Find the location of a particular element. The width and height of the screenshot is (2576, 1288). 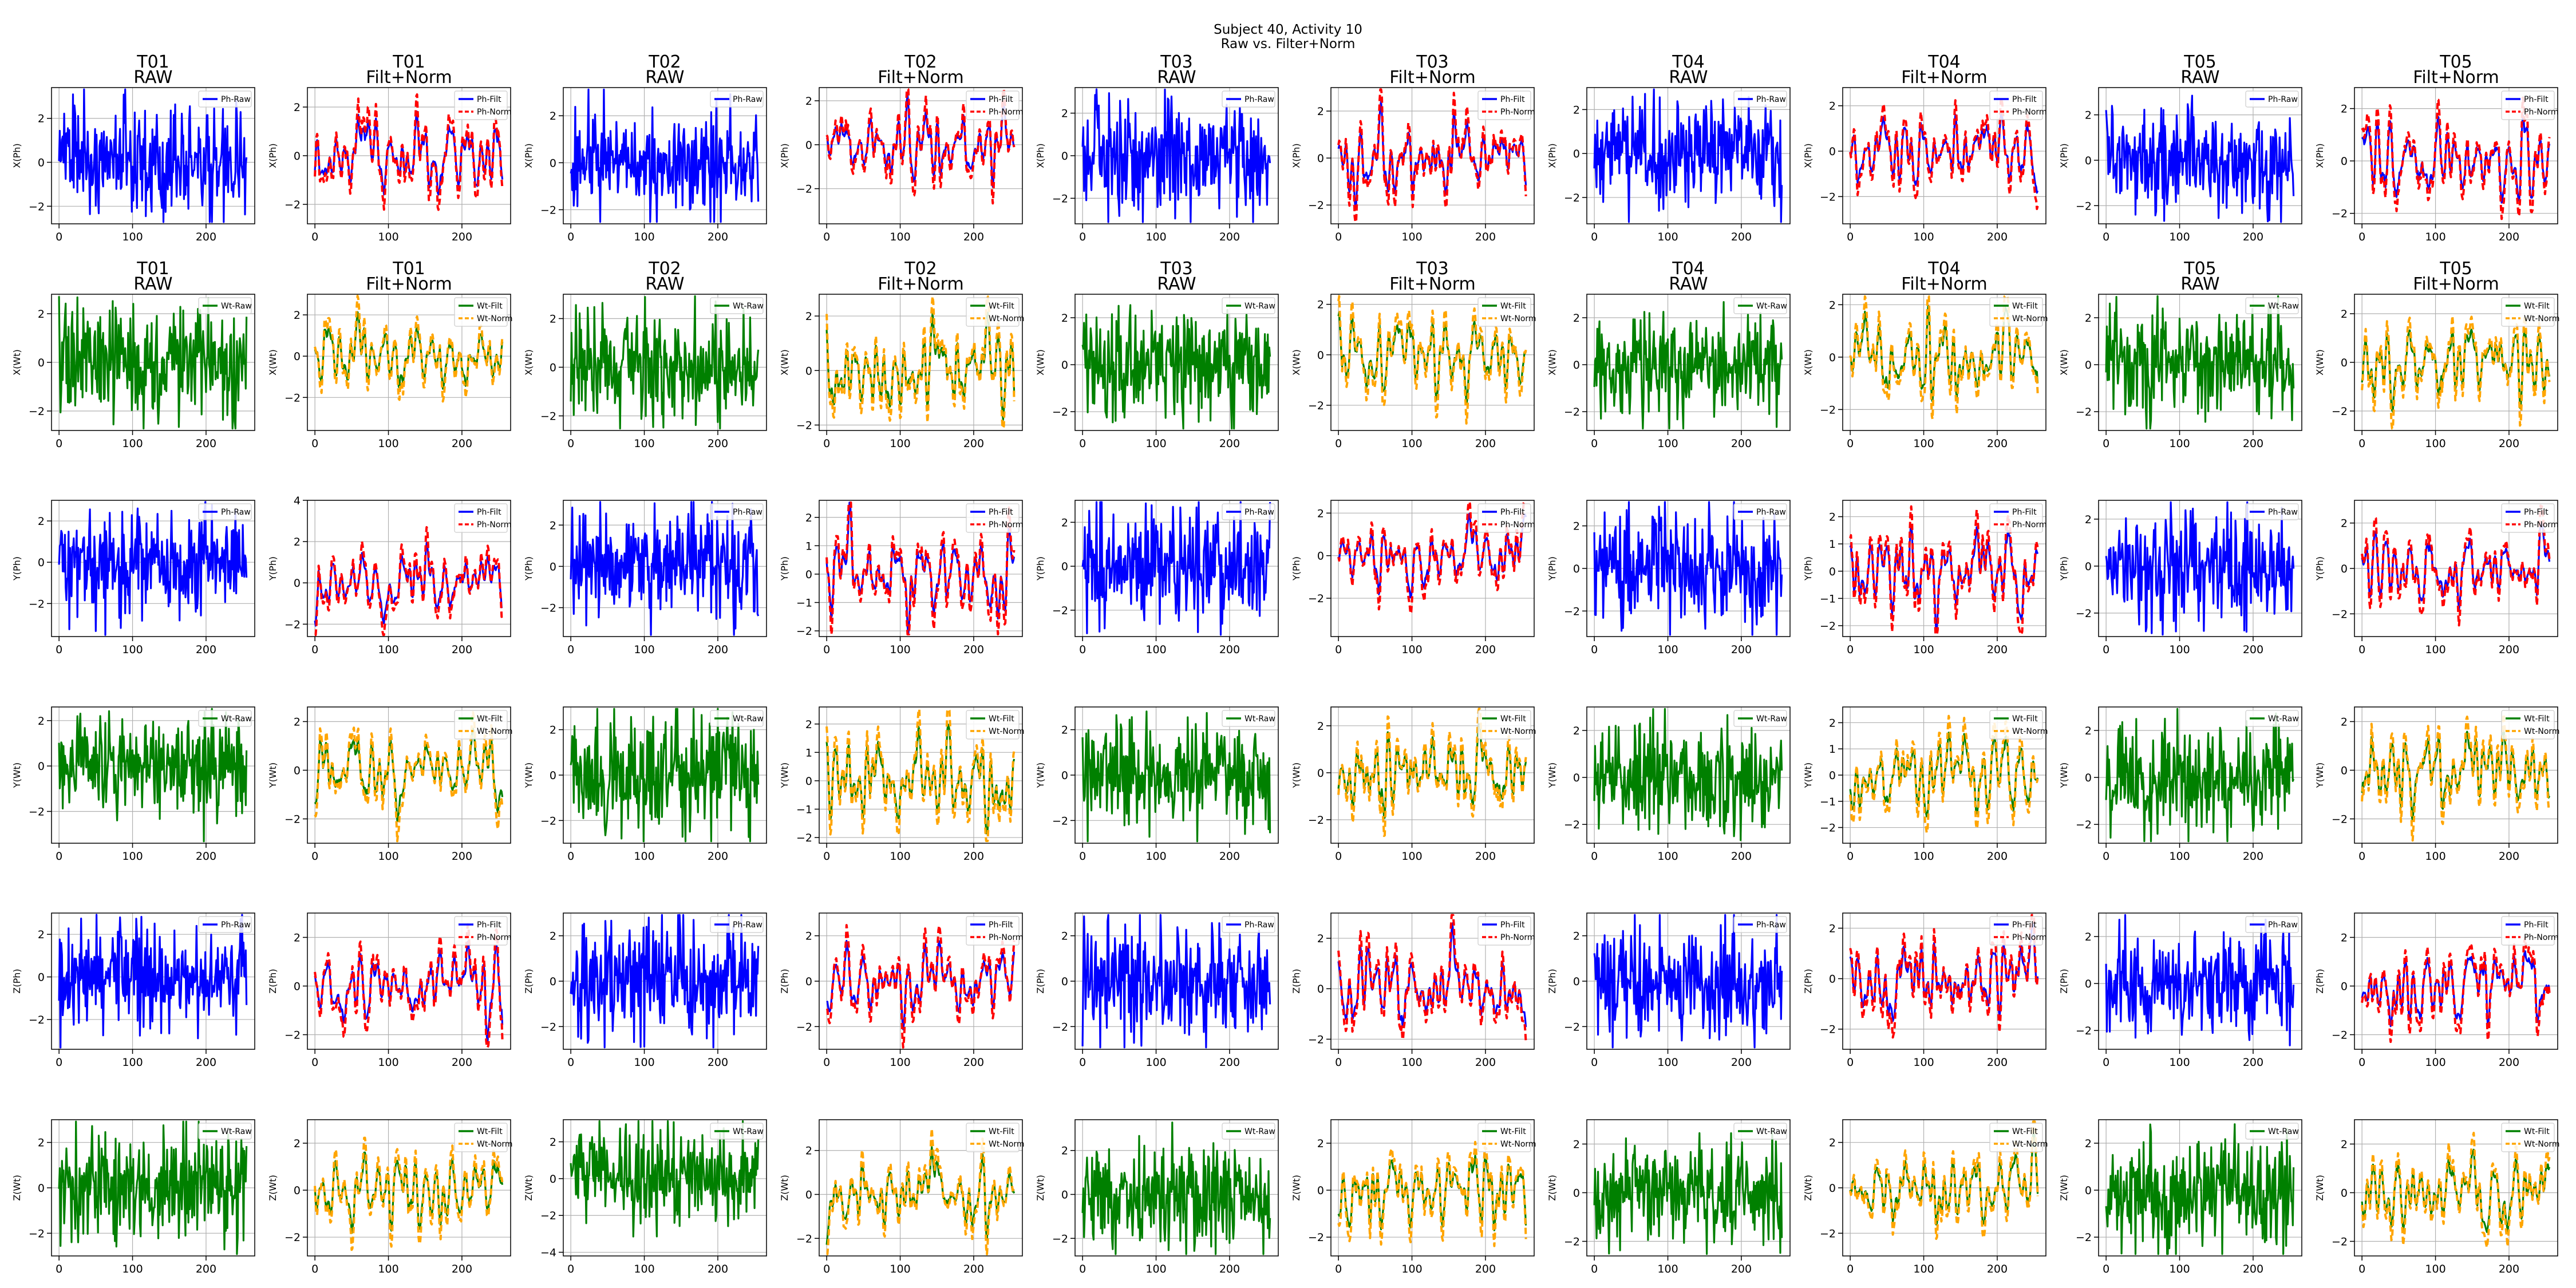

legend-label: Ph-Norm is located at coordinates (494, 937).